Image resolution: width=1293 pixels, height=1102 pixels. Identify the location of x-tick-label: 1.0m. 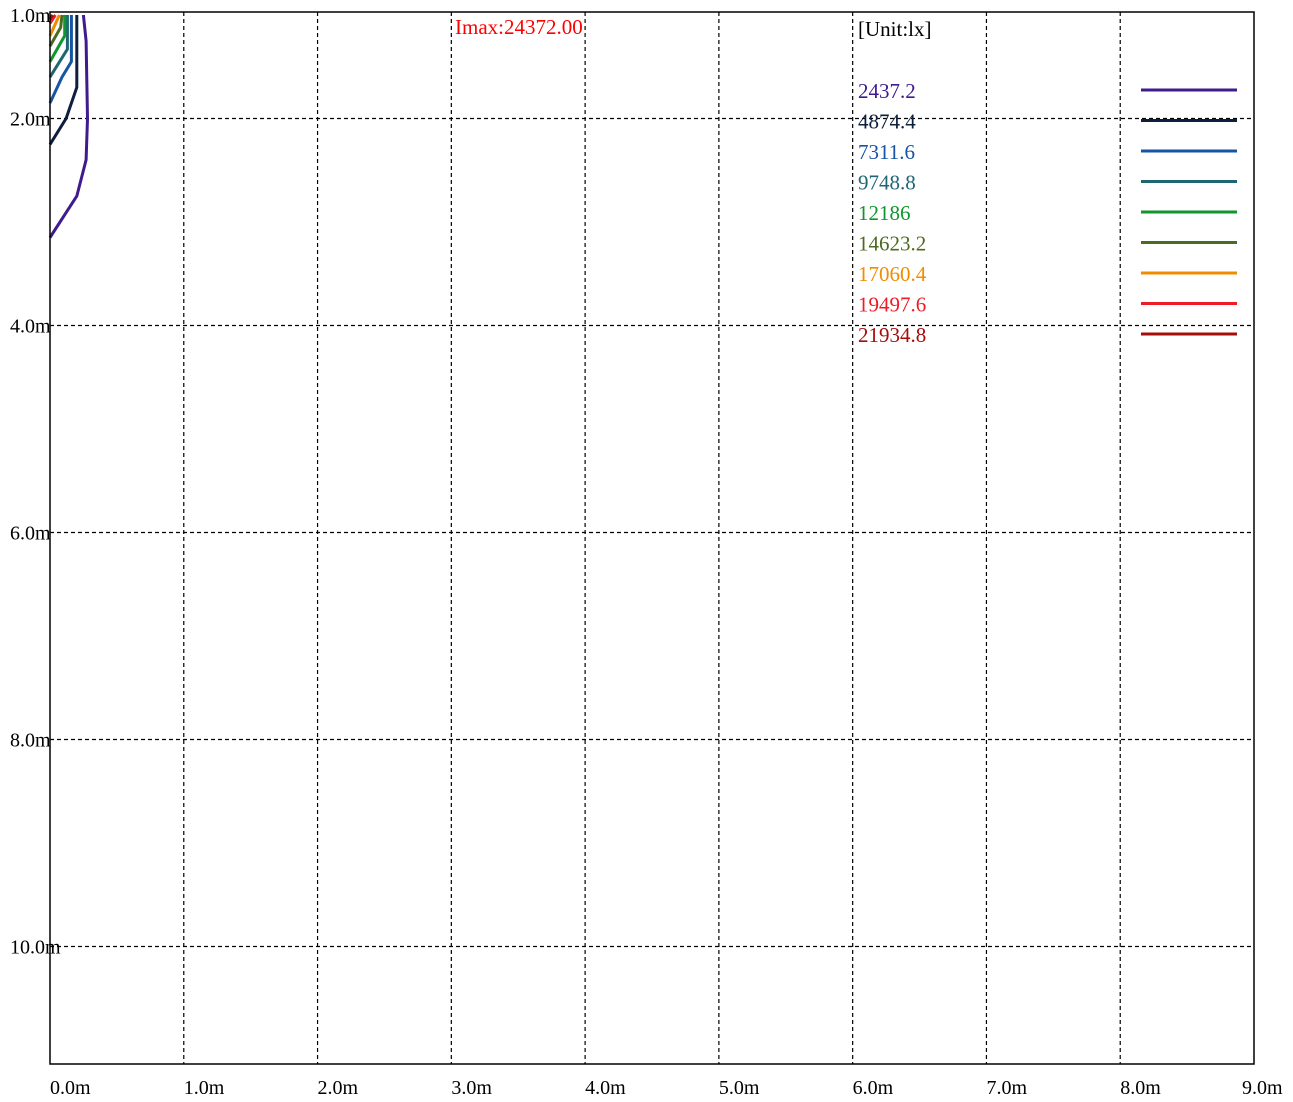
(204, 1088).